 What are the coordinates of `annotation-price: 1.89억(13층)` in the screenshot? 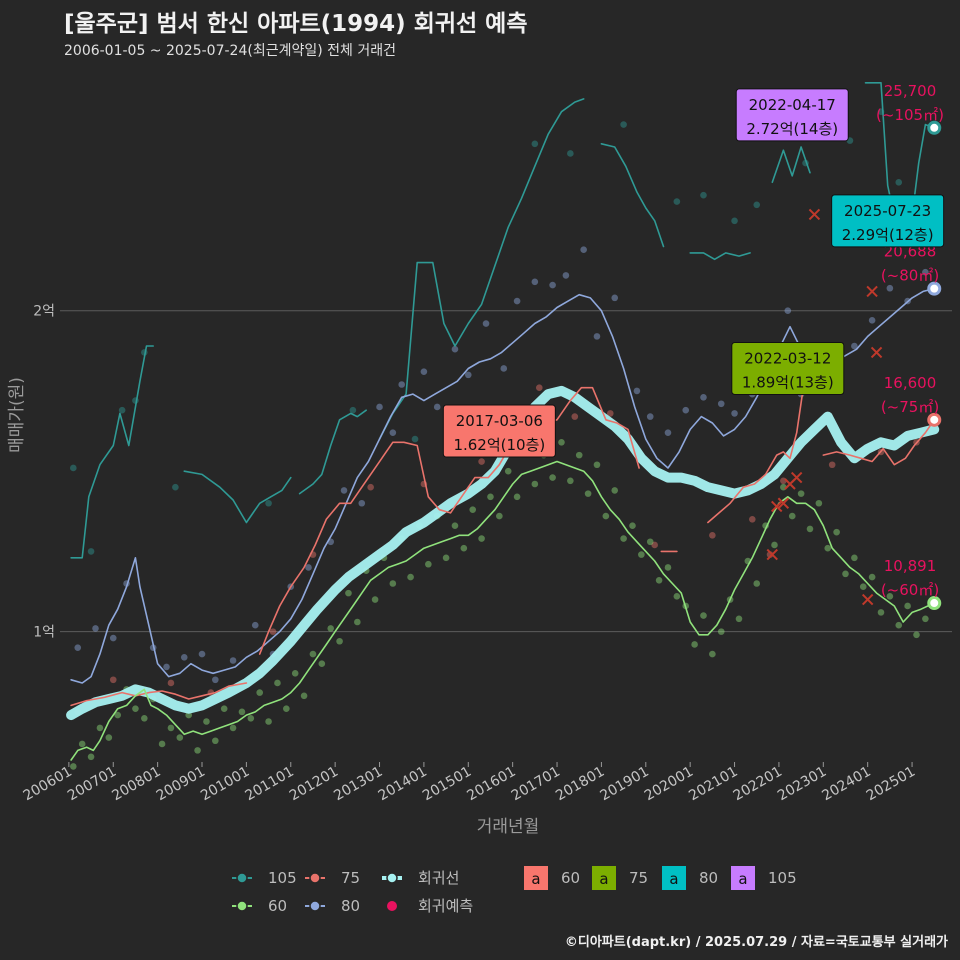 It's located at (788, 382).